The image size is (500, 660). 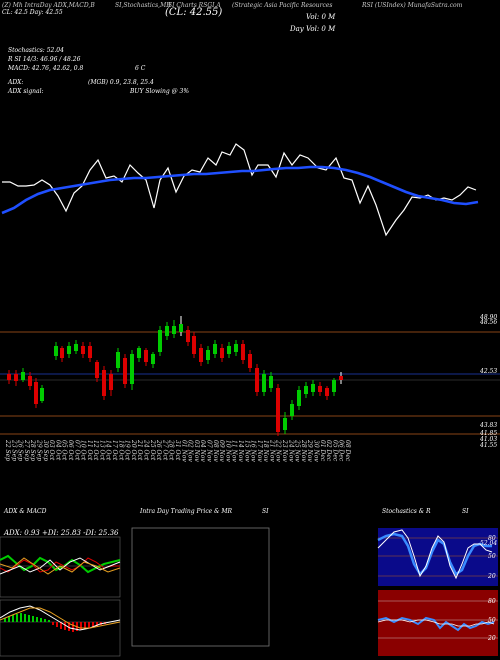 What do you see at coordinates (489, 439) in the screenshot?
I see `price-label-b3: 41.03` at bounding box center [489, 439].